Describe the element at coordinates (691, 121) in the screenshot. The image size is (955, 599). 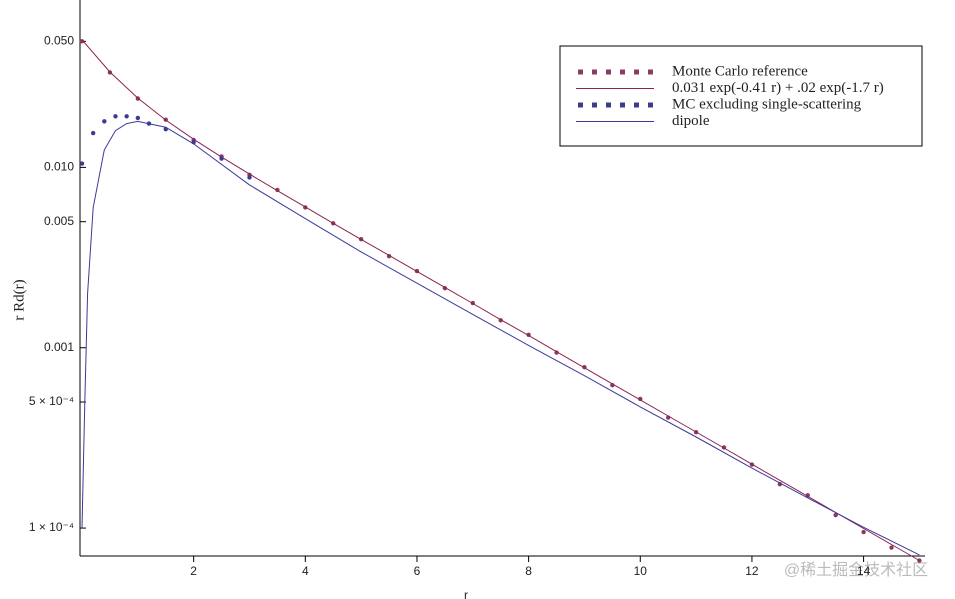
I see `legend-label: dipole` at that location.